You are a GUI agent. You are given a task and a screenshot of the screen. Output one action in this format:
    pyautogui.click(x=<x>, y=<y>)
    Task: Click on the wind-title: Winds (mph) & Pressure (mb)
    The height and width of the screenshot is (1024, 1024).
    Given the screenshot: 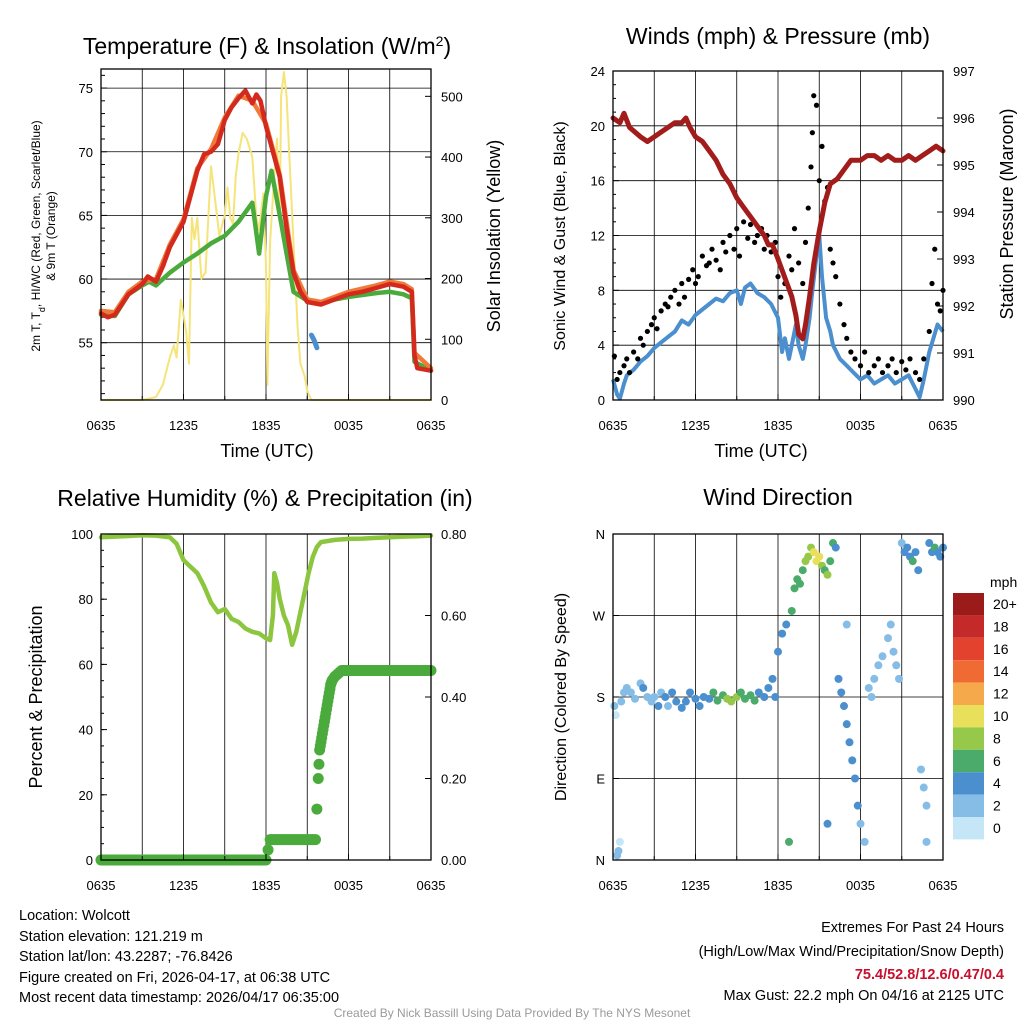 What is the action you would take?
    pyautogui.click(x=778, y=36)
    